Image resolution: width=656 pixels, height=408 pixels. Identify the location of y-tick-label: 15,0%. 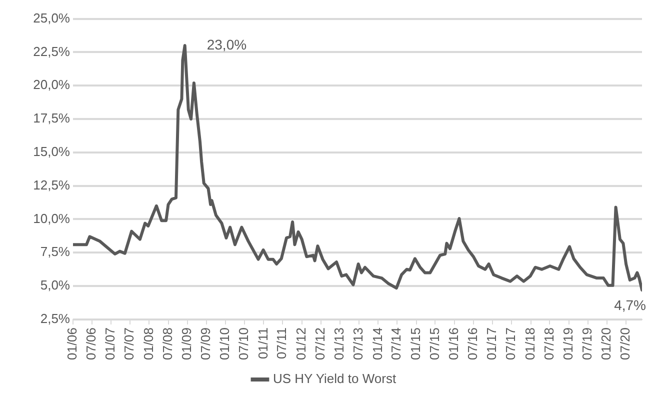
(51, 152).